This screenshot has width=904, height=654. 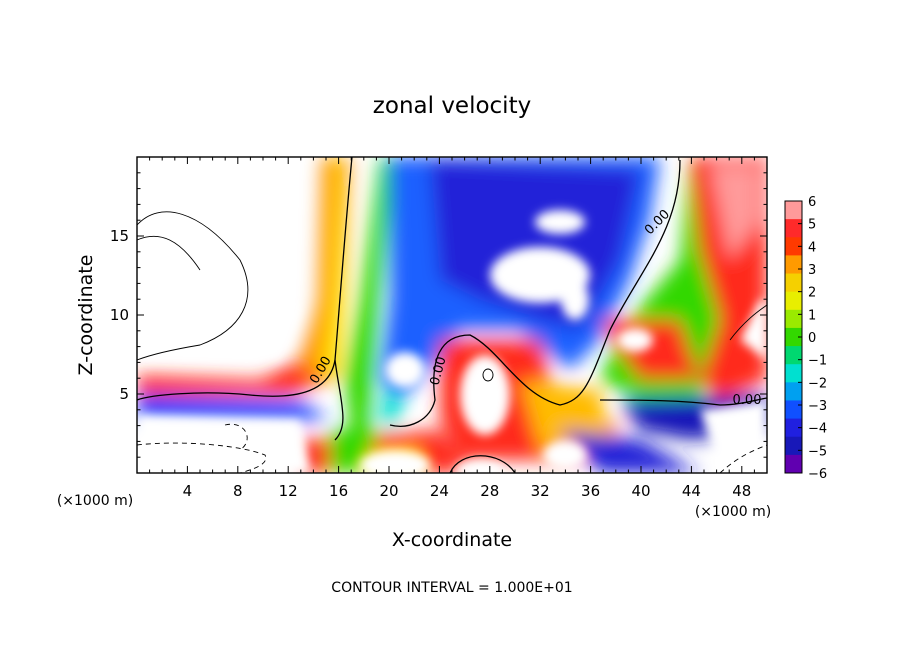 I want to click on x-tick-label: 28, so click(x=489, y=491).